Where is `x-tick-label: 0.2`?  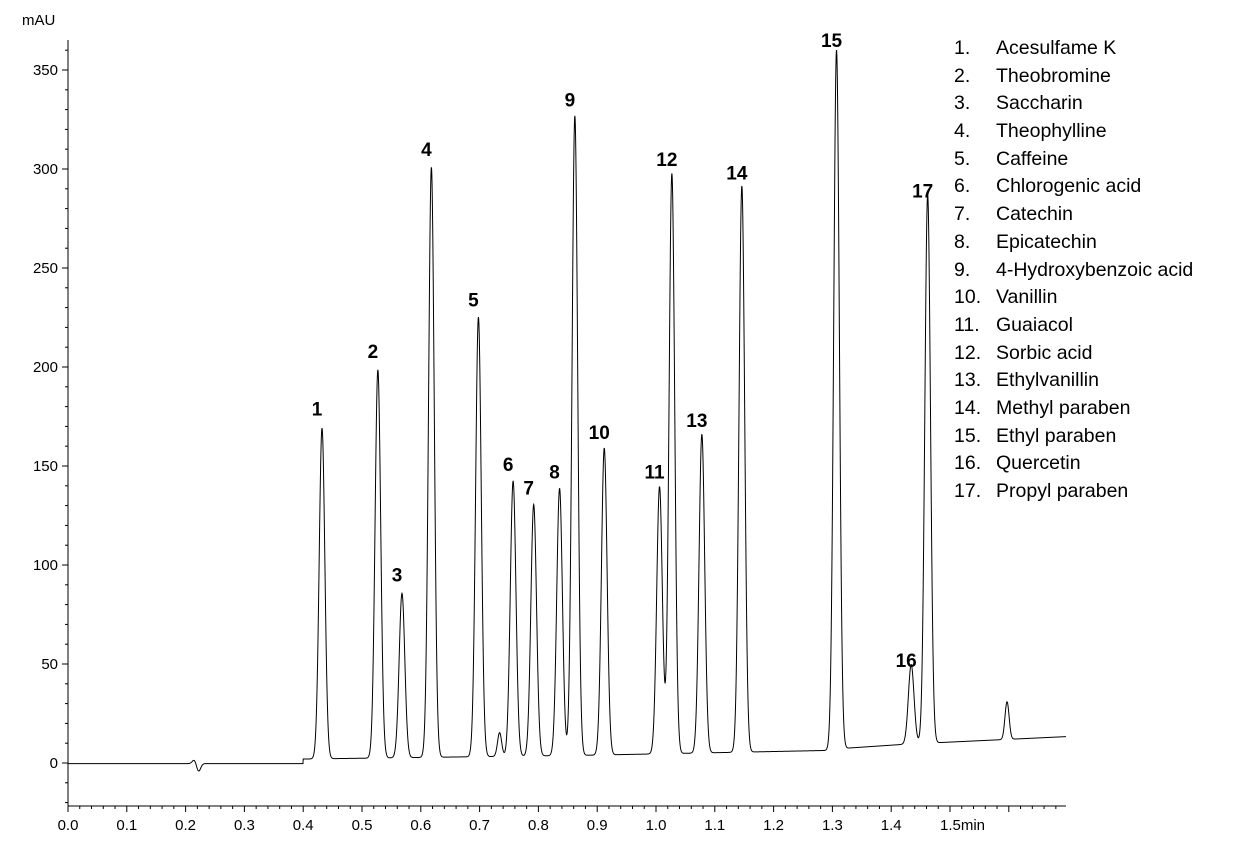 x-tick-label: 0.2 is located at coordinates (185, 825).